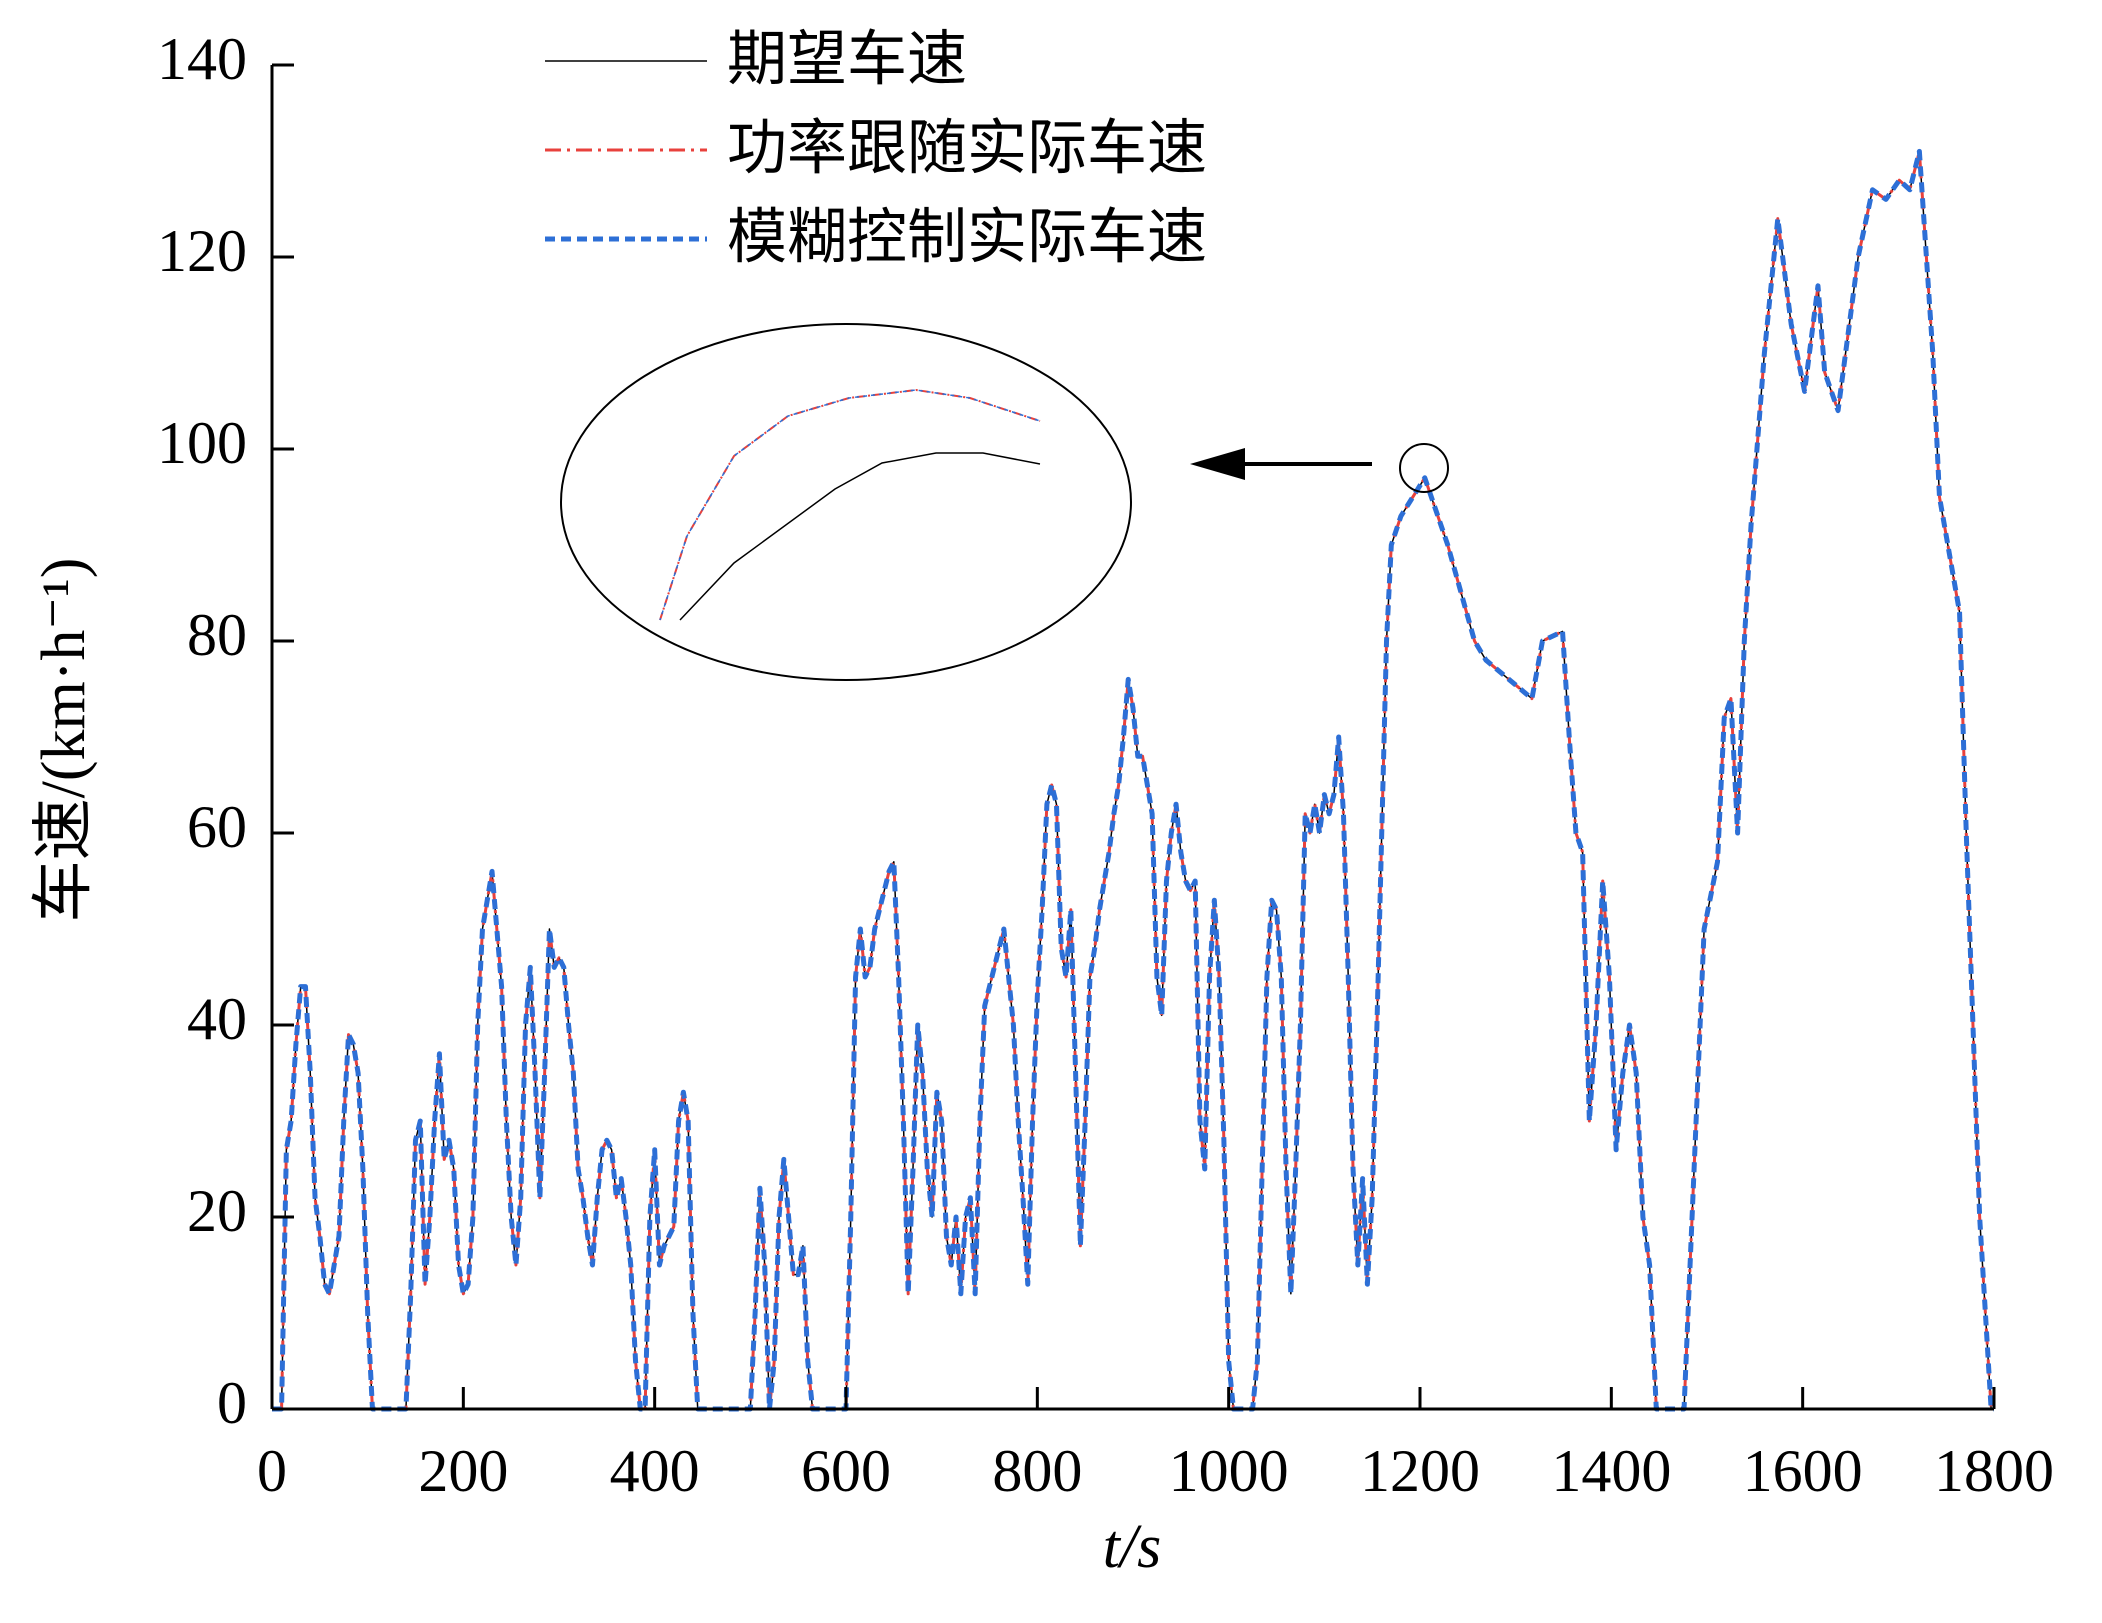 The image size is (2102, 1623). What do you see at coordinates (217, 827) in the screenshot?
I see `y-tick-label: 60` at bounding box center [217, 827].